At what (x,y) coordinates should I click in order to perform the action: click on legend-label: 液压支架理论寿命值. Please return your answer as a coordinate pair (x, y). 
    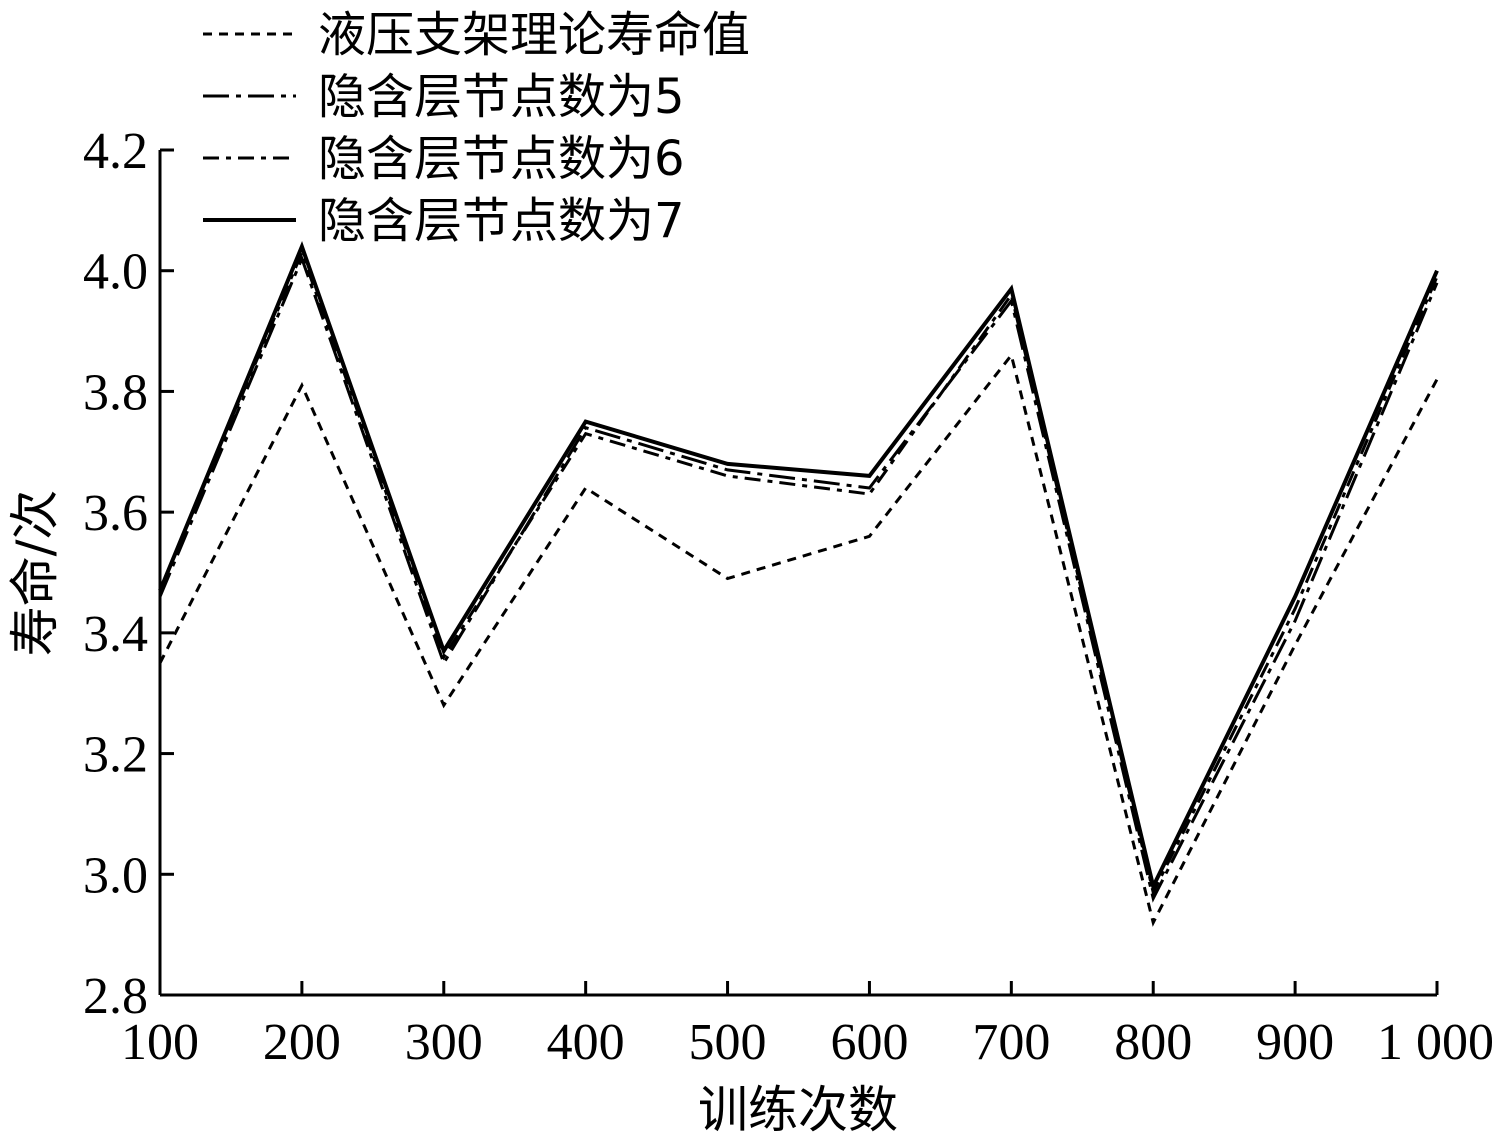
    Looking at the image, I should click on (534, 35).